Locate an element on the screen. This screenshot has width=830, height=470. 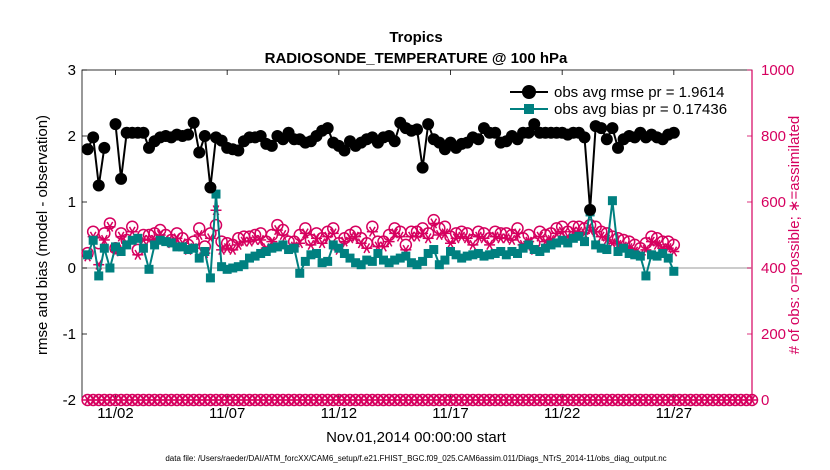
y-tick-label: 2 is located at coordinates (72, 136).